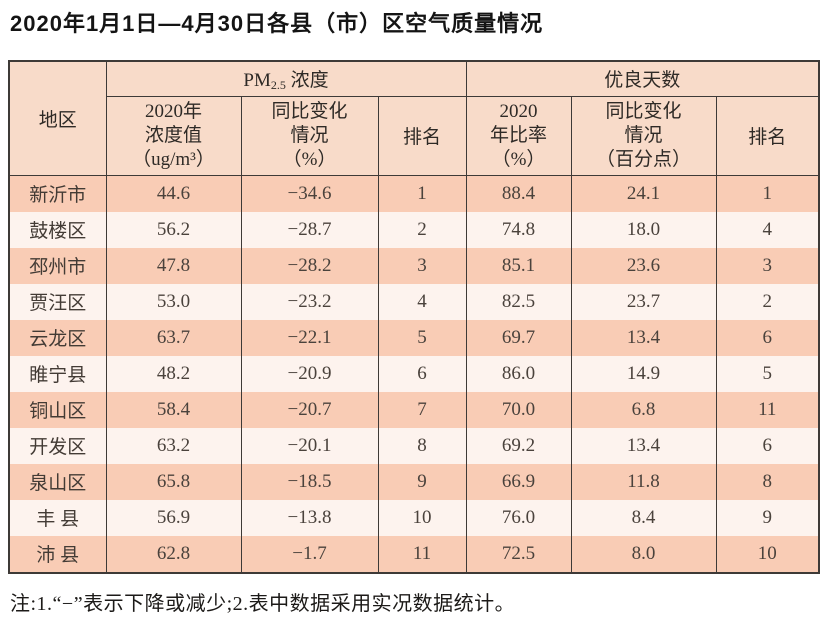 This screenshot has width=825, height=620. I want to click on cell-days-rate: 74.8, so click(518, 229).